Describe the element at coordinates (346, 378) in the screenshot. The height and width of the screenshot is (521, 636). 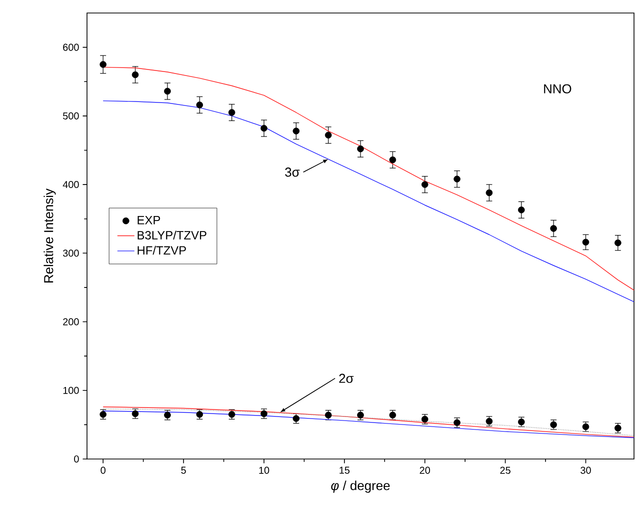
I see `annotation: 2σ` at that location.